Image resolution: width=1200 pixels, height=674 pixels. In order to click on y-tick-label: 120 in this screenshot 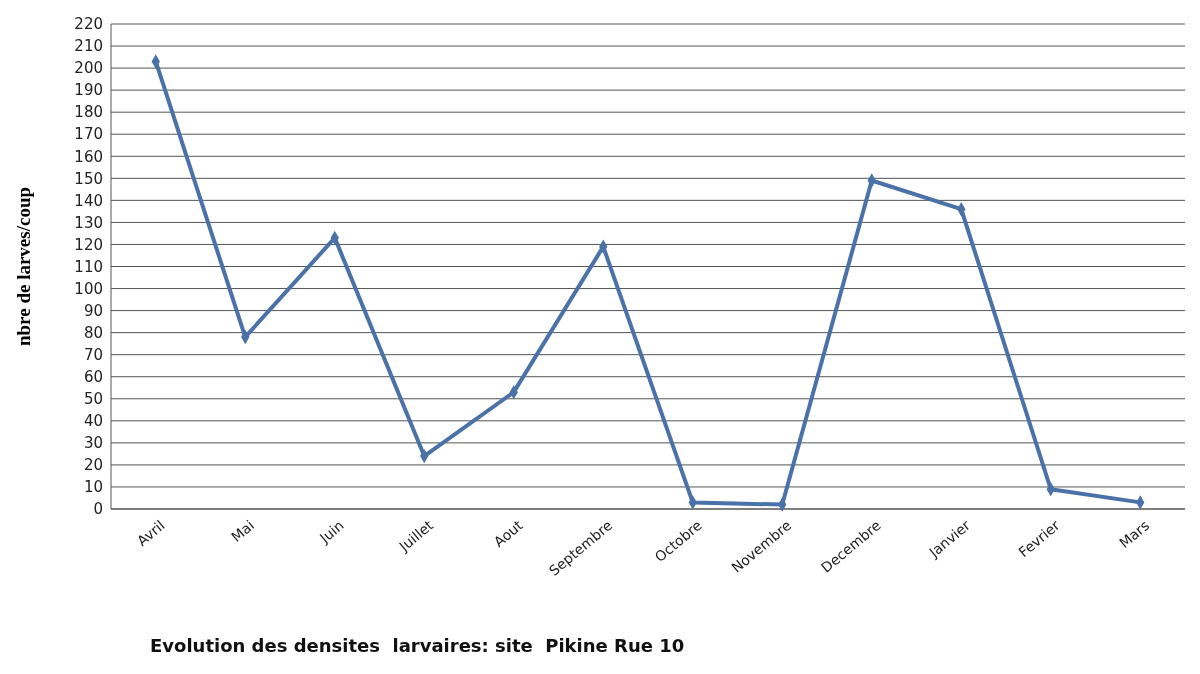, I will do `click(88, 244)`.